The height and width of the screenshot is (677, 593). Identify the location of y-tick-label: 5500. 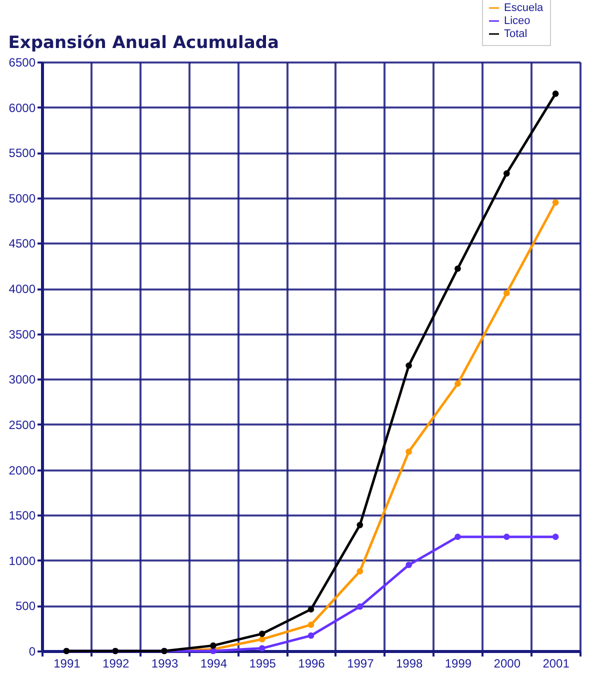
(22, 153).